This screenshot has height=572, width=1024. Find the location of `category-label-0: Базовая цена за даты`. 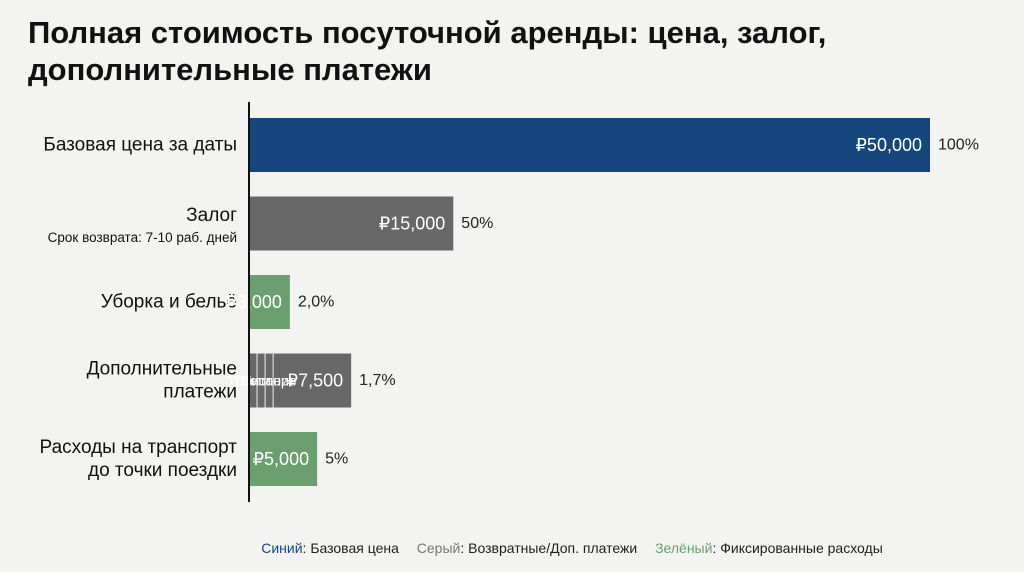

category-label-0: Базовая цена за даты is located at coordinates (140, 145).